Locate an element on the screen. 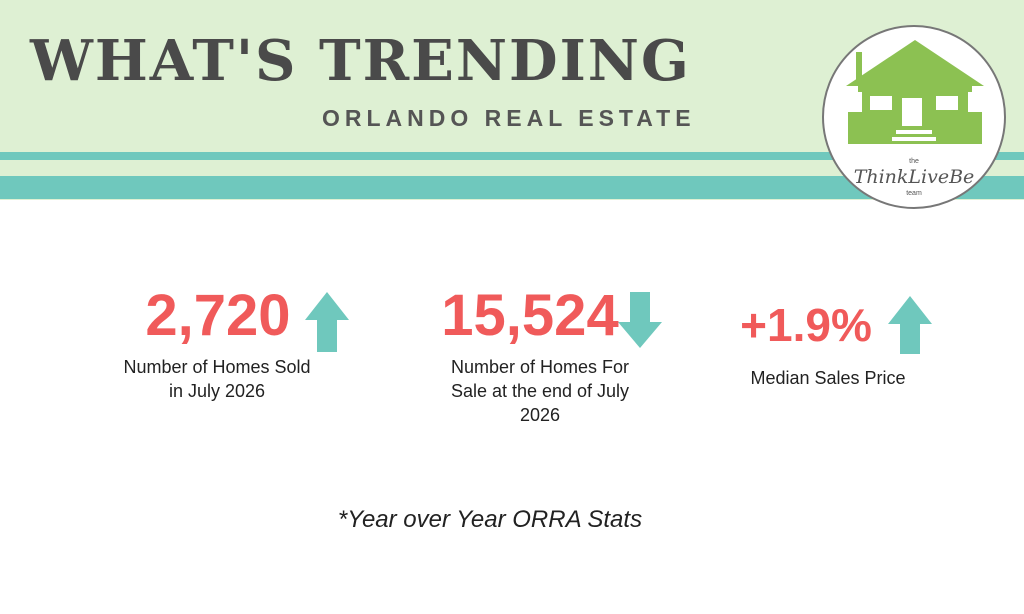 The image size is (1024, 614). arrow-down is located at coordinates (640, 320).